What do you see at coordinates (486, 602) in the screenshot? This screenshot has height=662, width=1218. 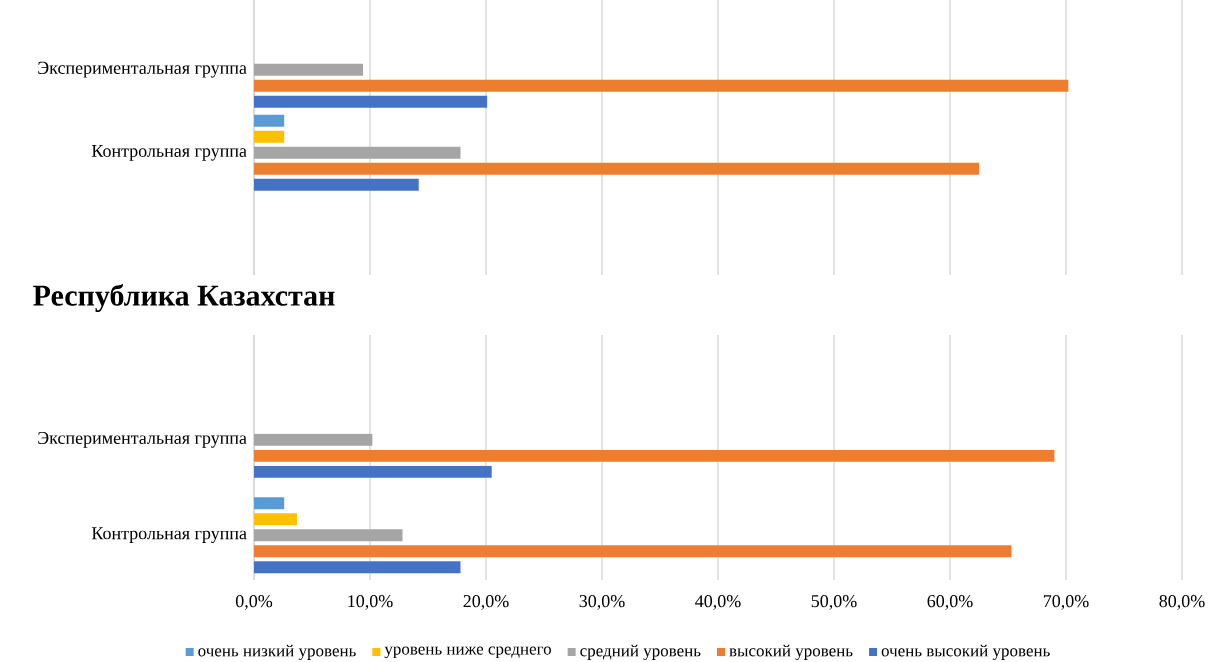 I see `x-tick-label: 20,0%` at bounding box center [486, 602].